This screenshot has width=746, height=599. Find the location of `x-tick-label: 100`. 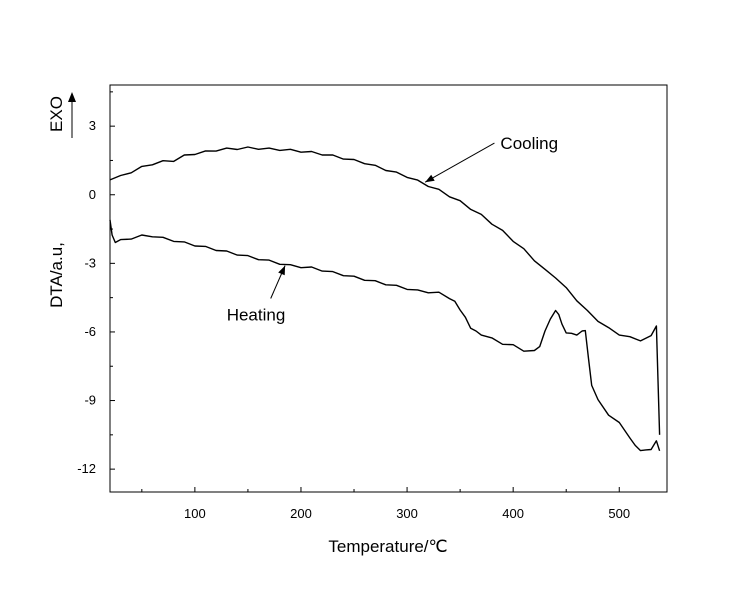

x-tick-label: 100 is located at coordinates (195, 513).